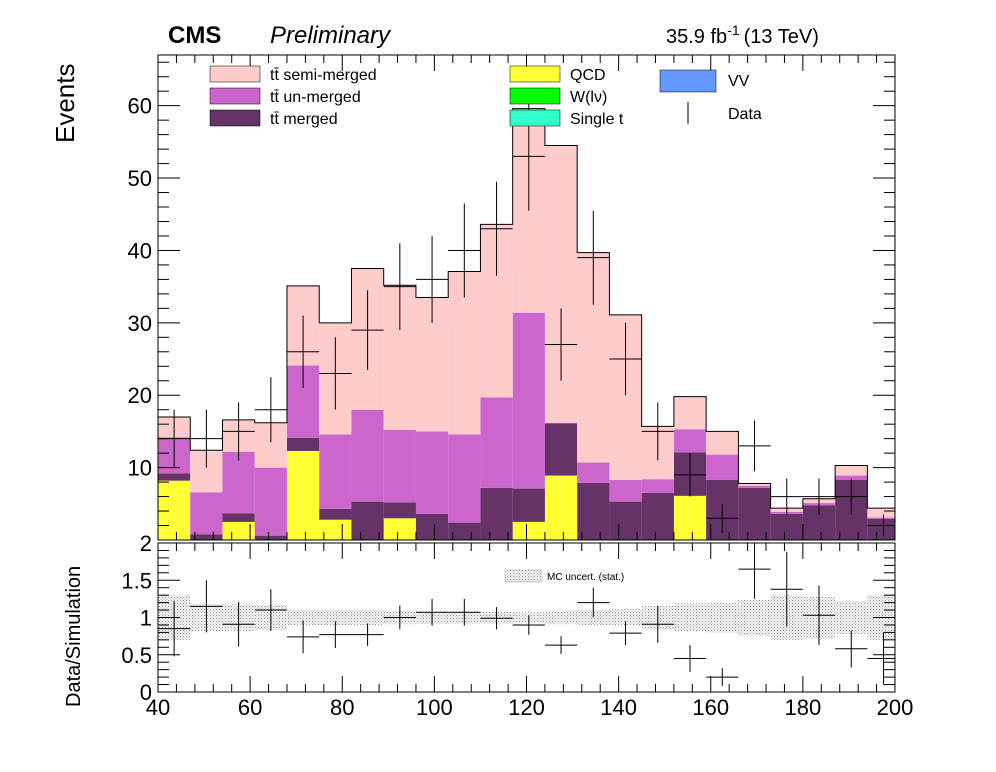 The width and height of the screenshot is (996, 772). Describe the element at coordinates (331, 35) in the screenshot. I see `status-label: Preliminary` at that location.